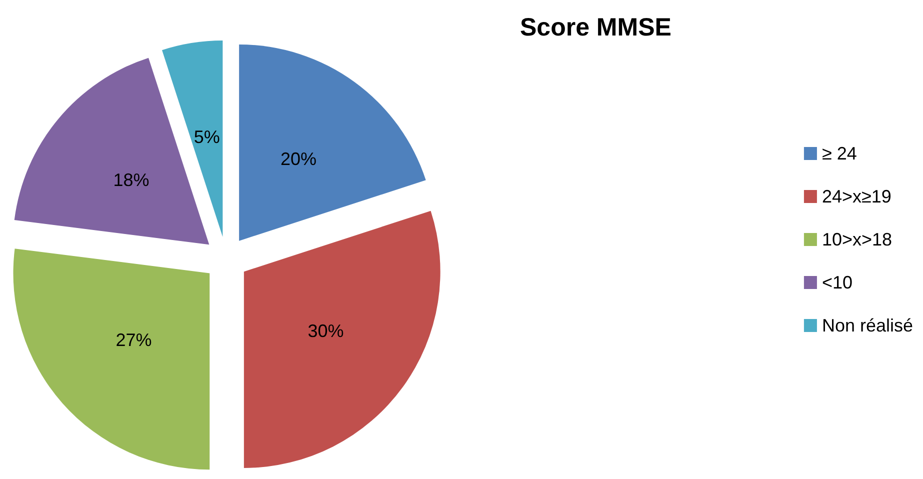 The width and height of the screenshot is (923, 479). I want to click on legend-label: Non réalisé, so click(867, 326).